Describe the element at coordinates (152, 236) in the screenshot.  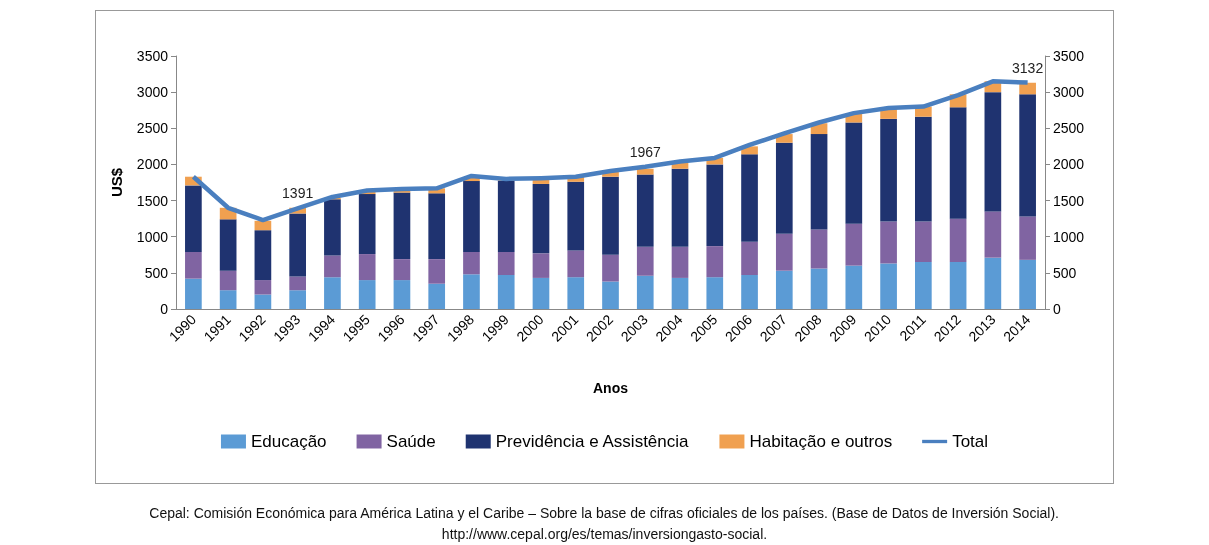
I see `y-tick-label: 1000` at that location.